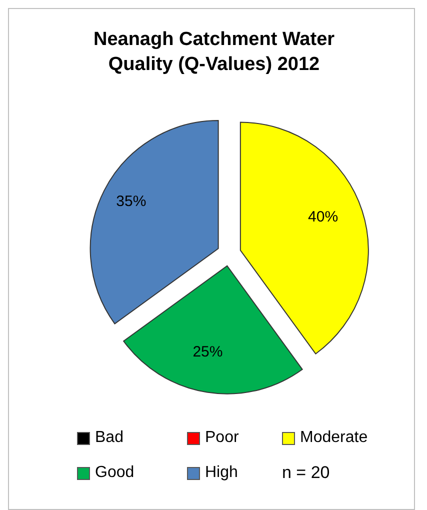 The image size is (427, 510). I want to click on legend-label: High, so click(221, 473).